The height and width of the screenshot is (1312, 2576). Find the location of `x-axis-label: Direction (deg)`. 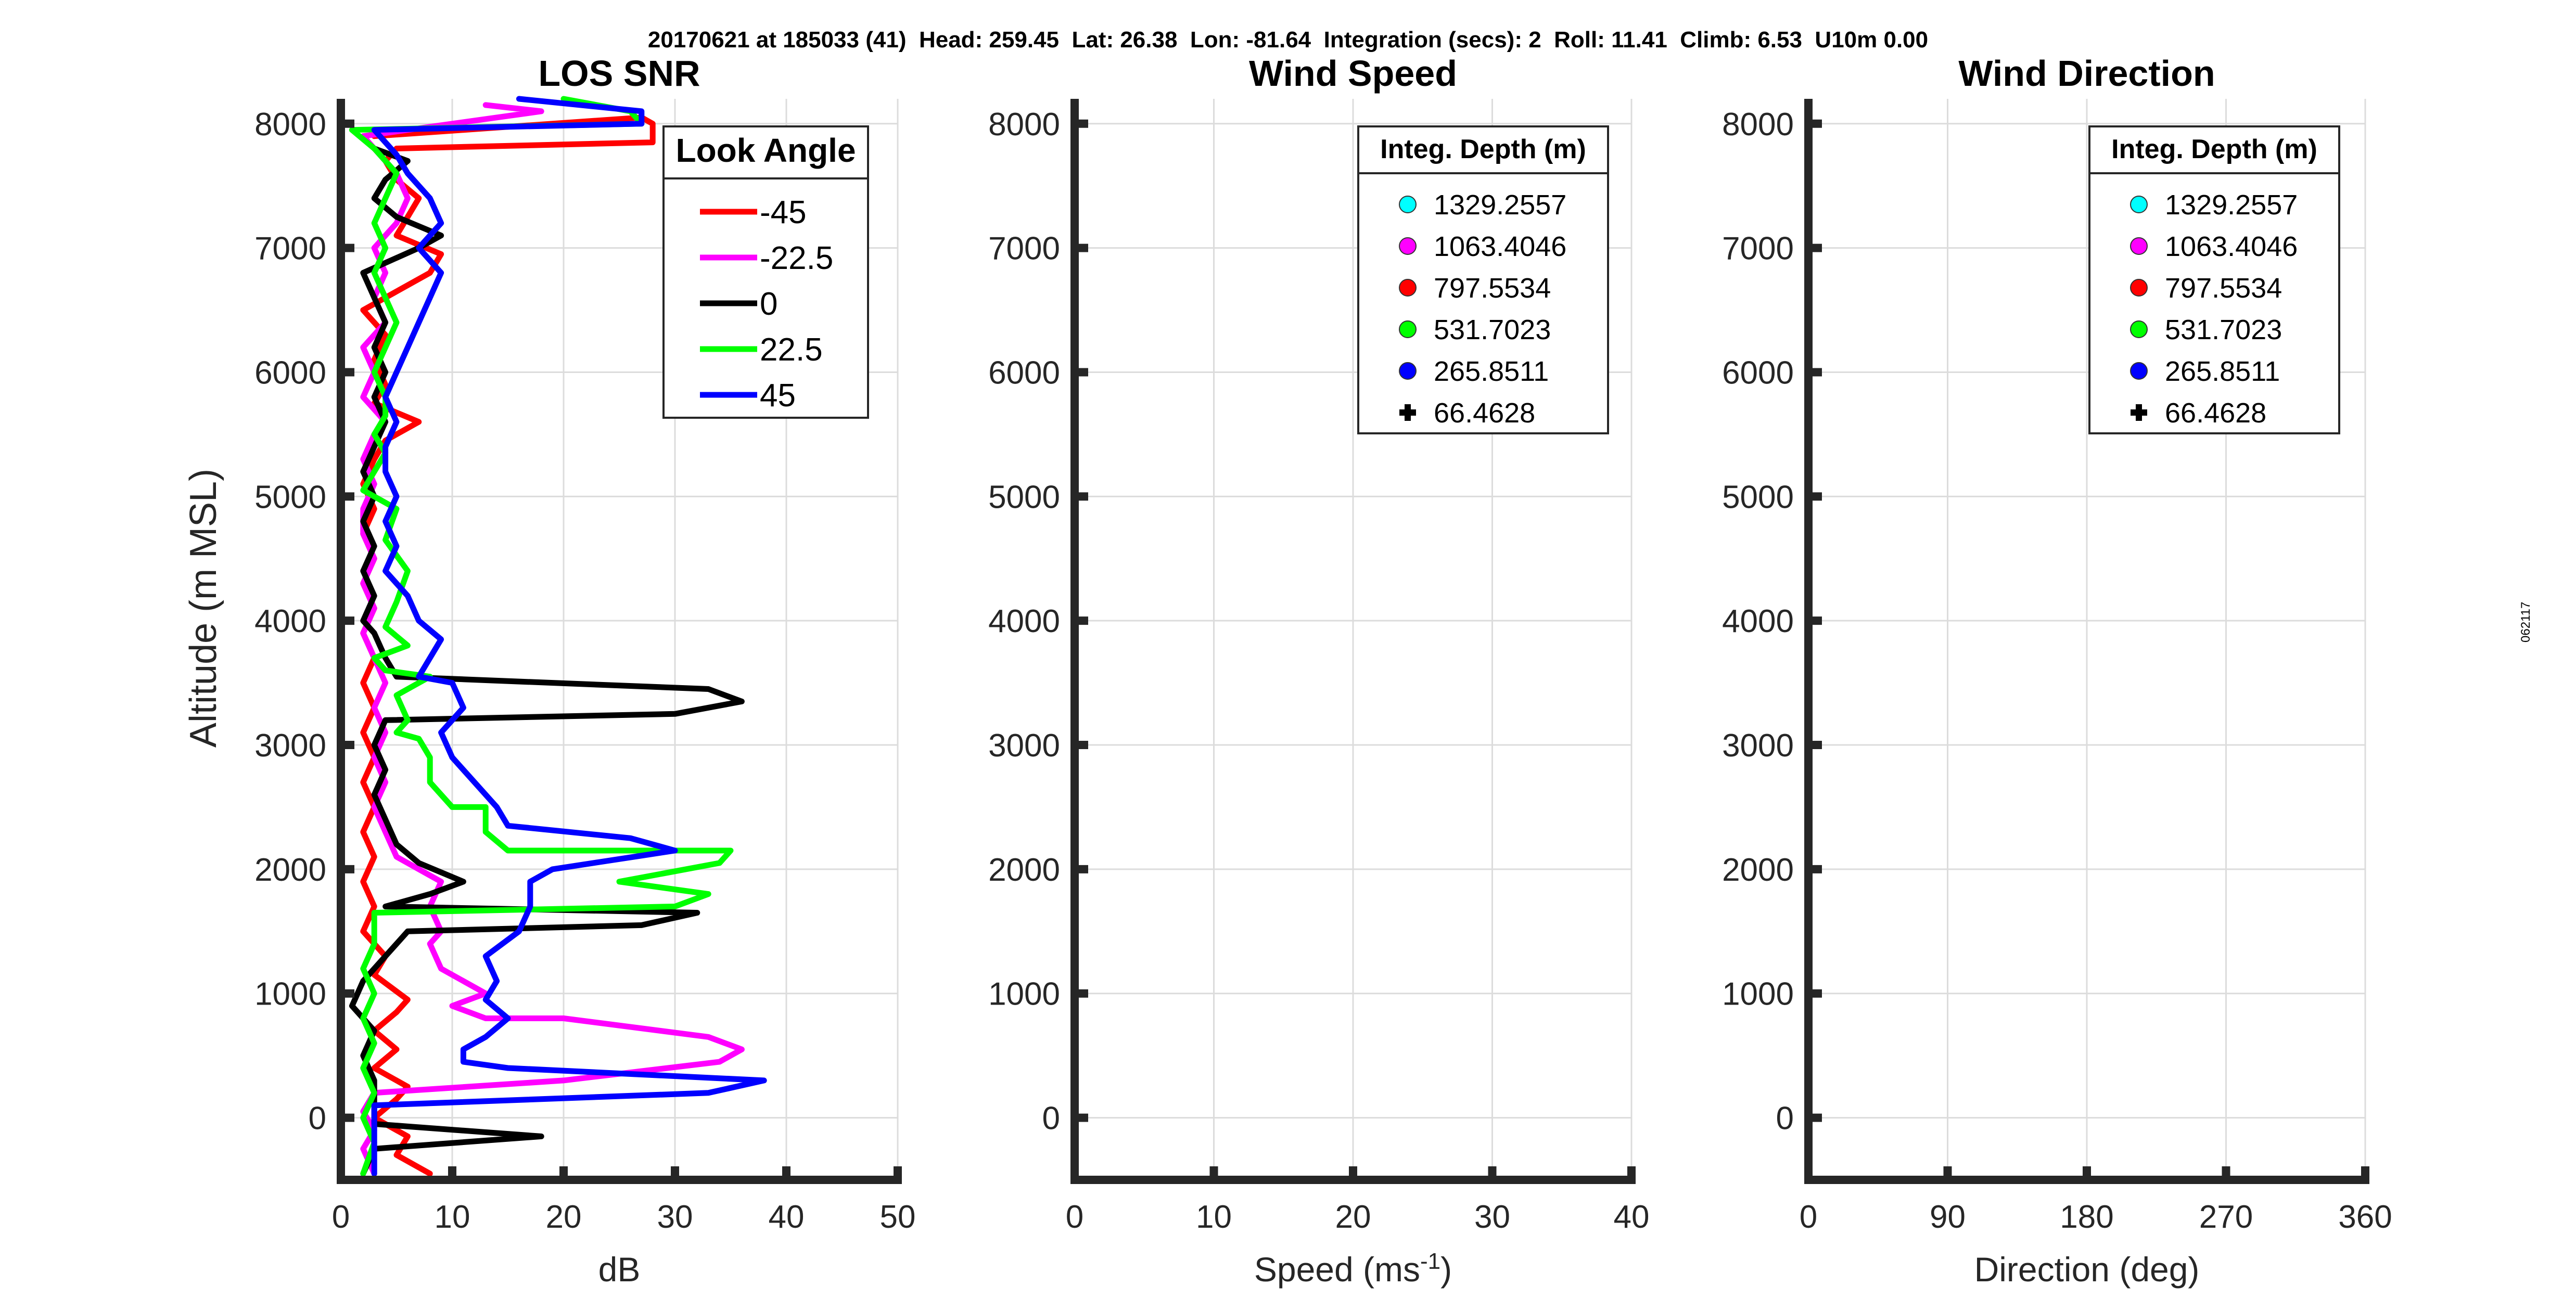

x-axis-label: Direction (deg) is located at coordinates (2087, 1269).